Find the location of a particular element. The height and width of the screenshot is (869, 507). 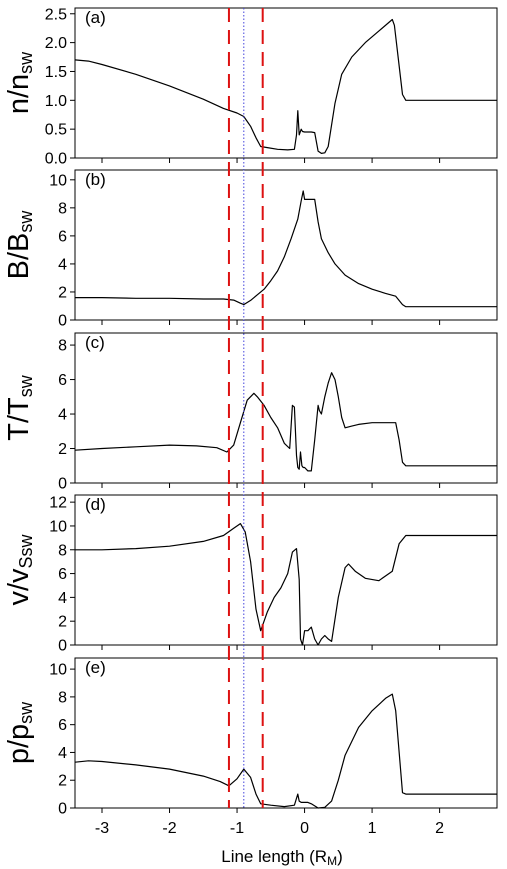

panel-label-d: (d) is located at coordinates (95, 504).